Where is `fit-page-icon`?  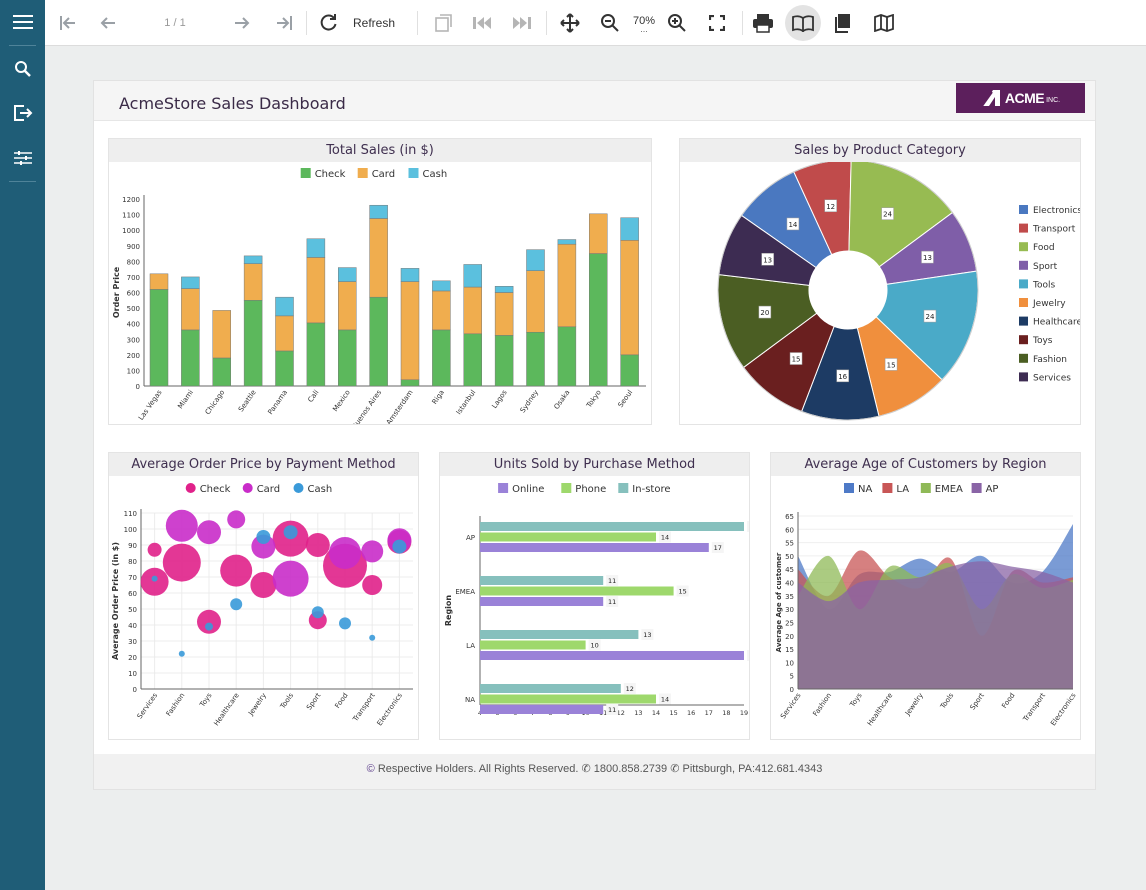
fit-page-icon is located at coordinates (717, 23).